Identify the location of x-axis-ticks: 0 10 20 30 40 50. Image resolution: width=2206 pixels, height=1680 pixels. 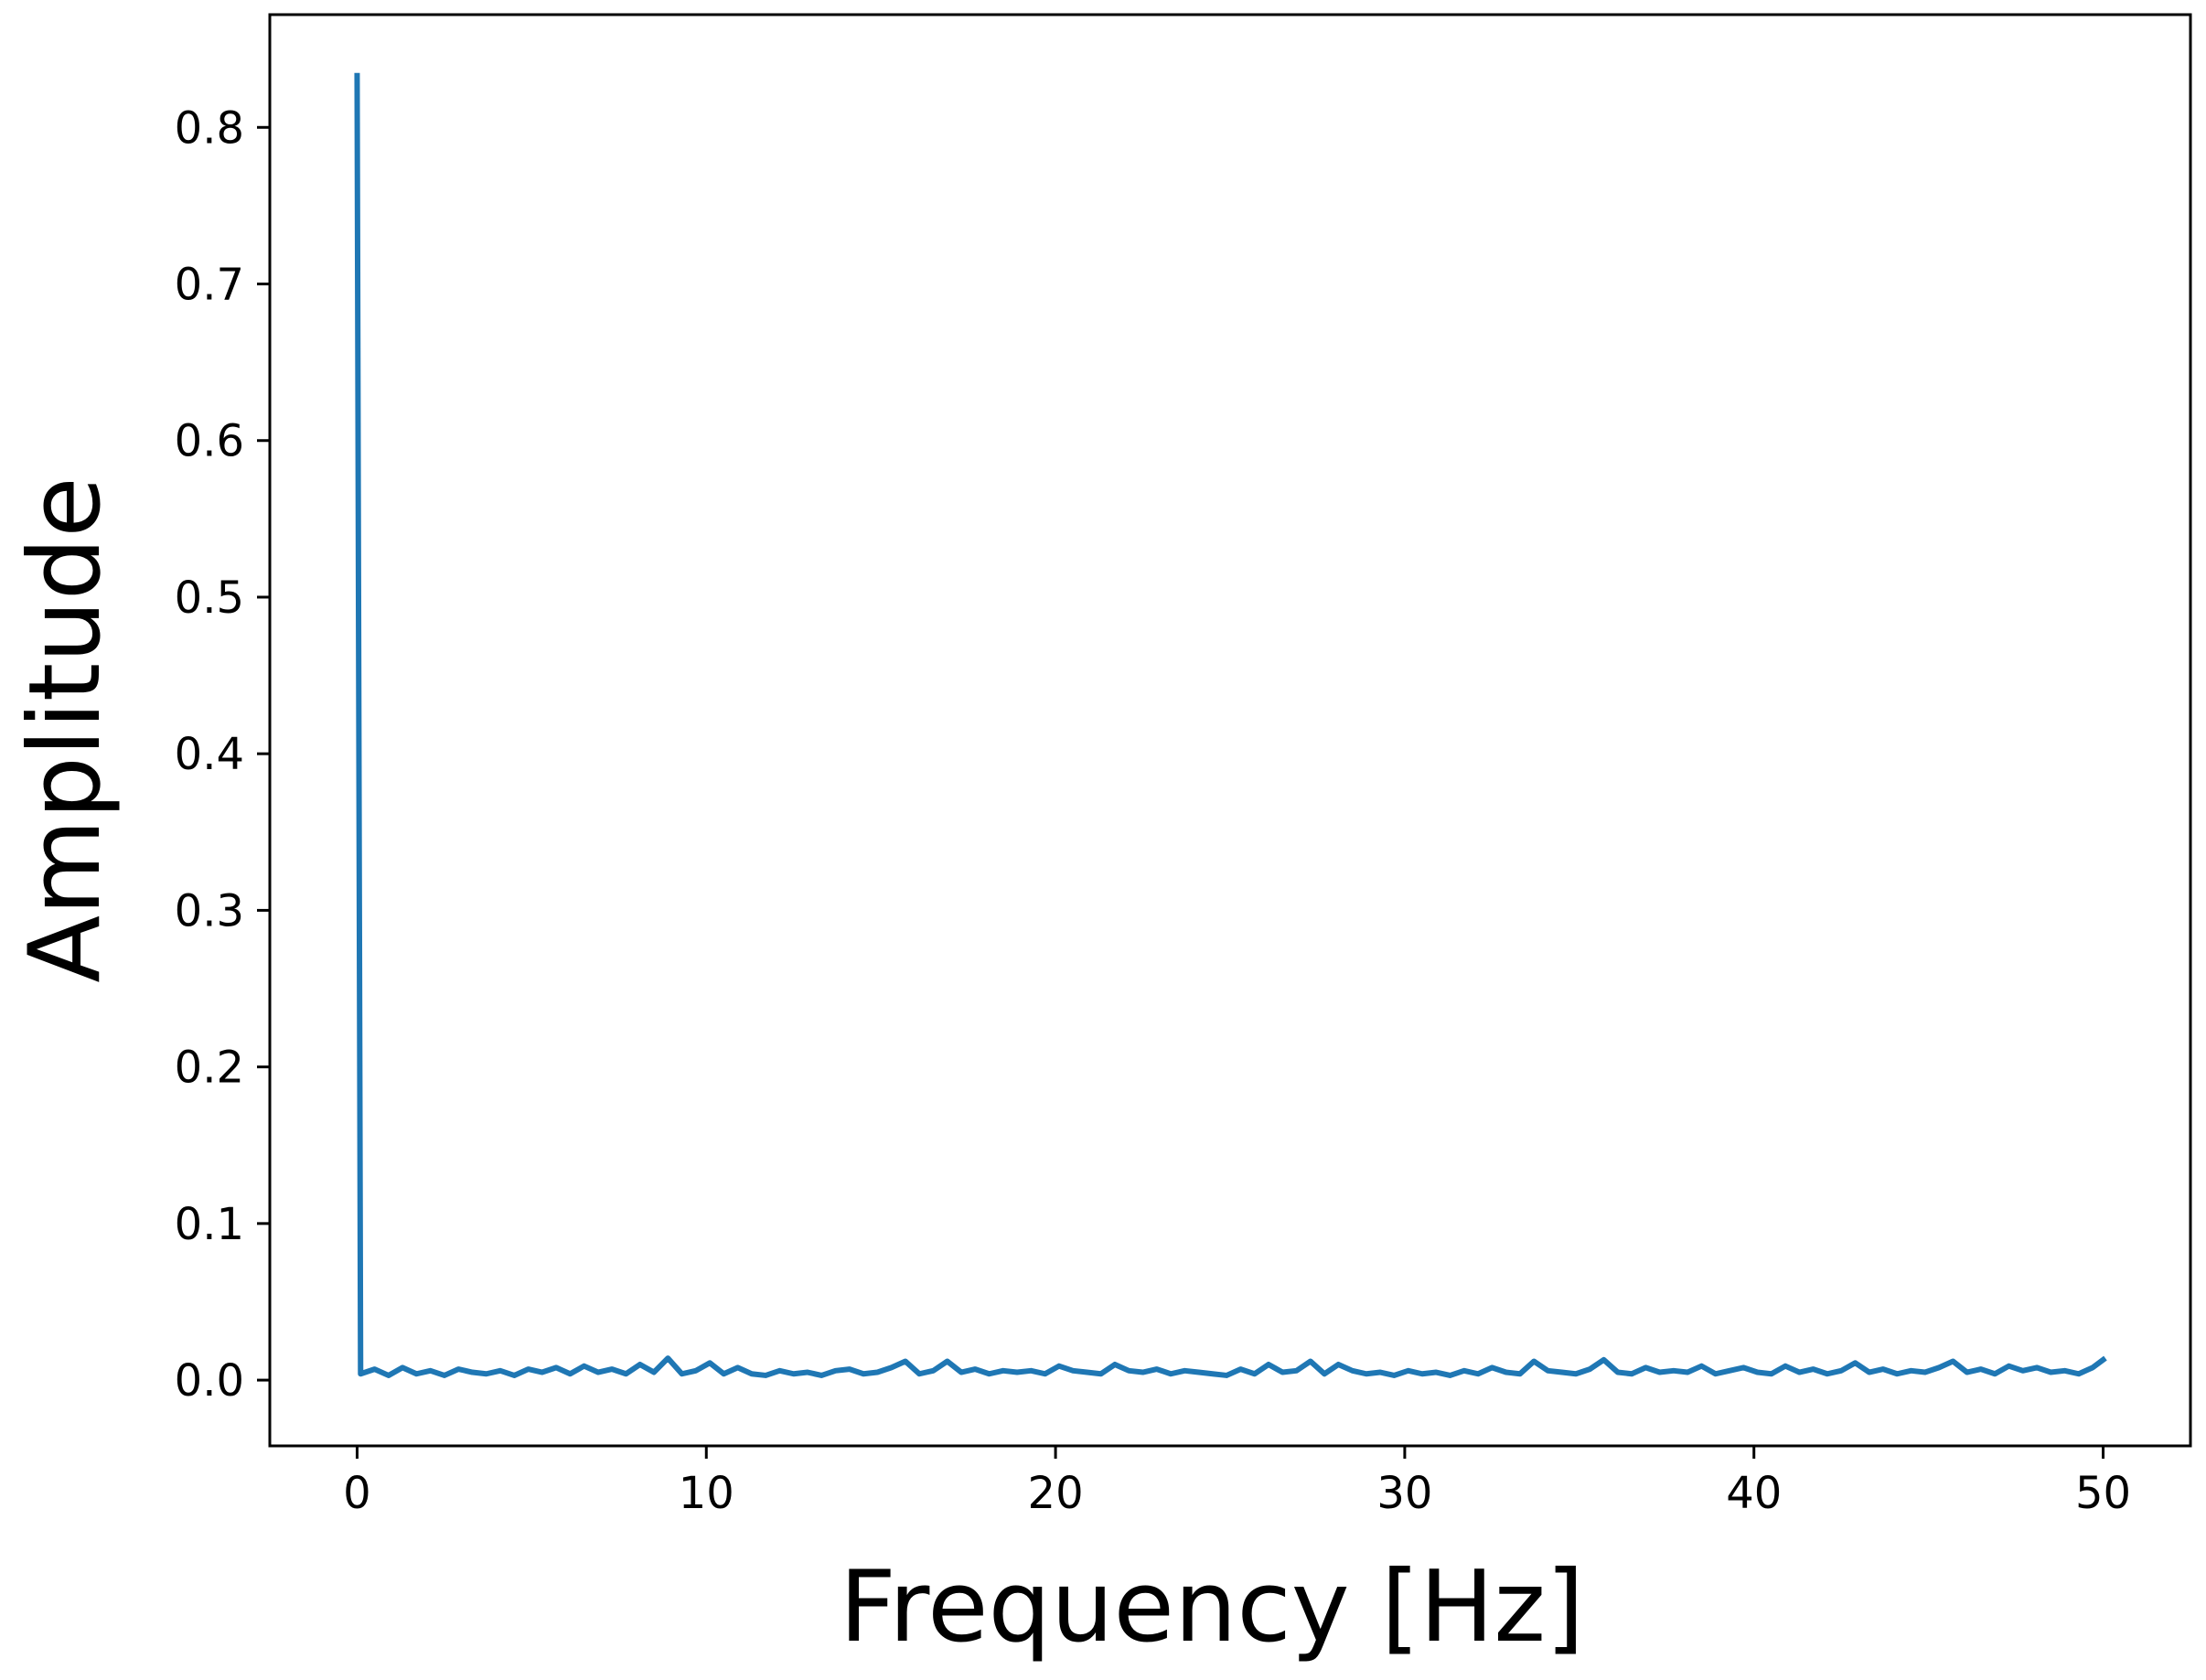
(1237, 1482).